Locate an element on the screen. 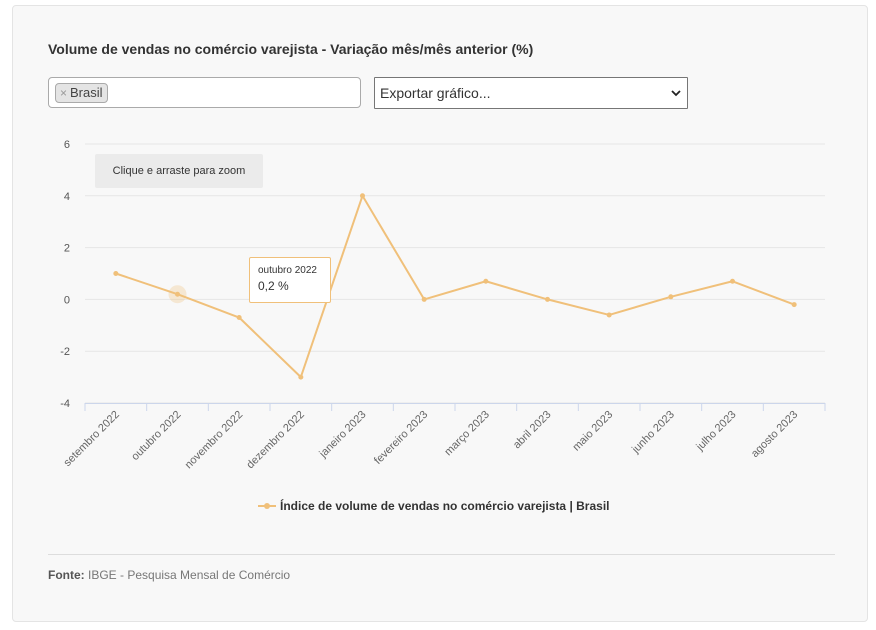  chart-tooltip: outubro 2022 0,2 % is located at coordinates (290, 280).